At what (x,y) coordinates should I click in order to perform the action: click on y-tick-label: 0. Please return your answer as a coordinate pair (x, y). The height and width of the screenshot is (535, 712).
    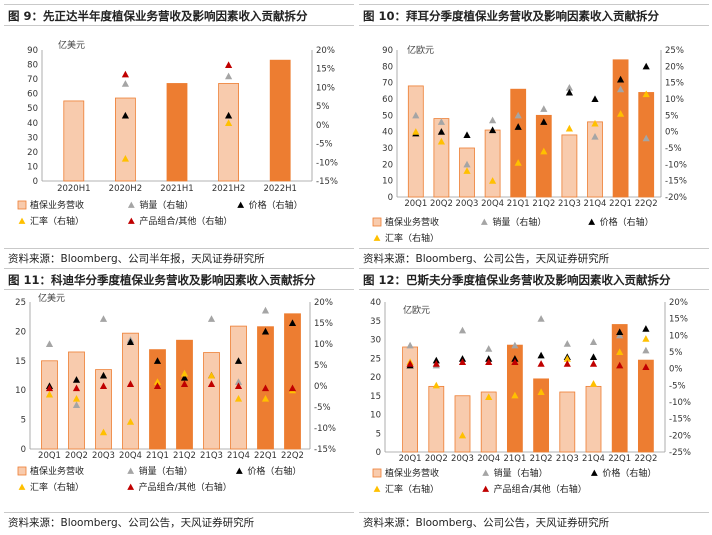
    Looking at the image, I should click on (390, 198).